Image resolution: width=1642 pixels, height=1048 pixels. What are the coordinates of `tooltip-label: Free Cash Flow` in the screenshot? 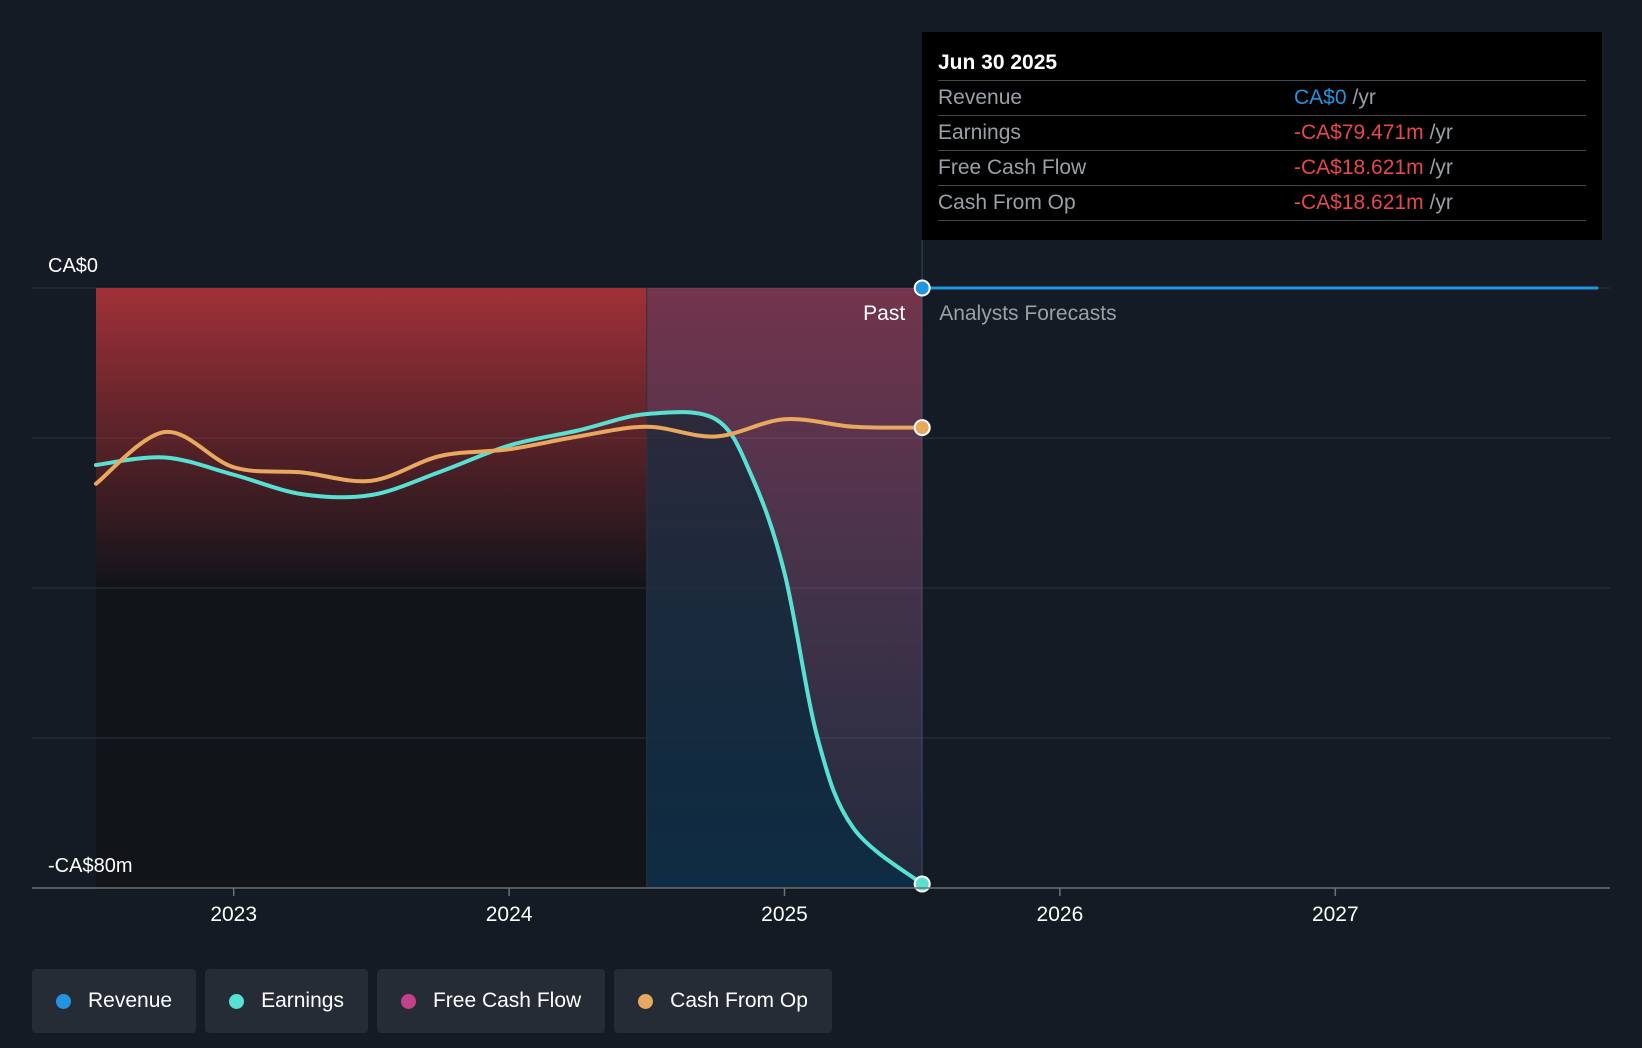 It's located at (1012, 167).